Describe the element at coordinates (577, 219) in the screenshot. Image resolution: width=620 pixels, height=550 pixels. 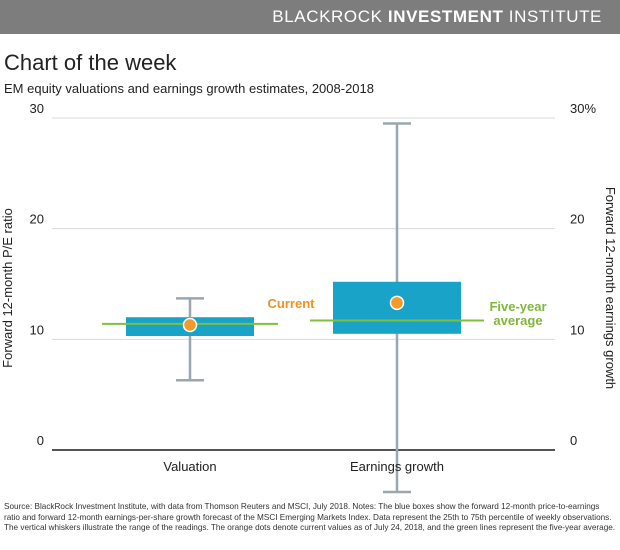
I see `right-tick-label: 20` at that location.